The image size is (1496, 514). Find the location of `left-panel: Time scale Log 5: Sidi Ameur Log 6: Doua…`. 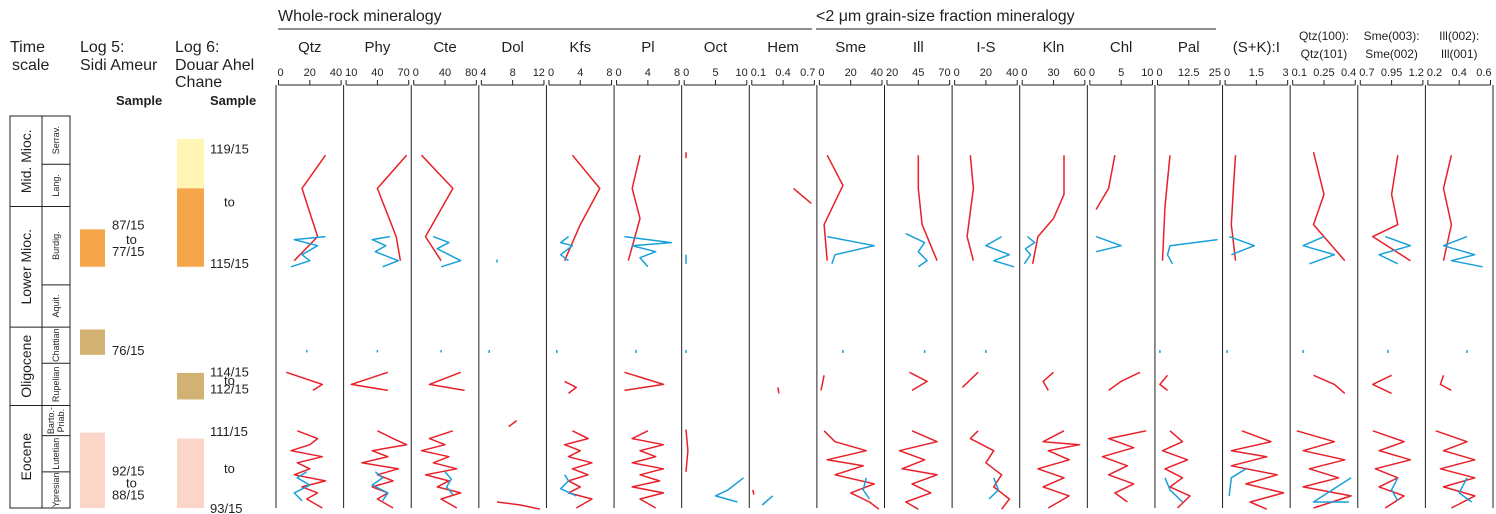

left-panel: Time scale Log 5: Sidi Ameur Log 6: Doua… is located at coordinates (133, 73).